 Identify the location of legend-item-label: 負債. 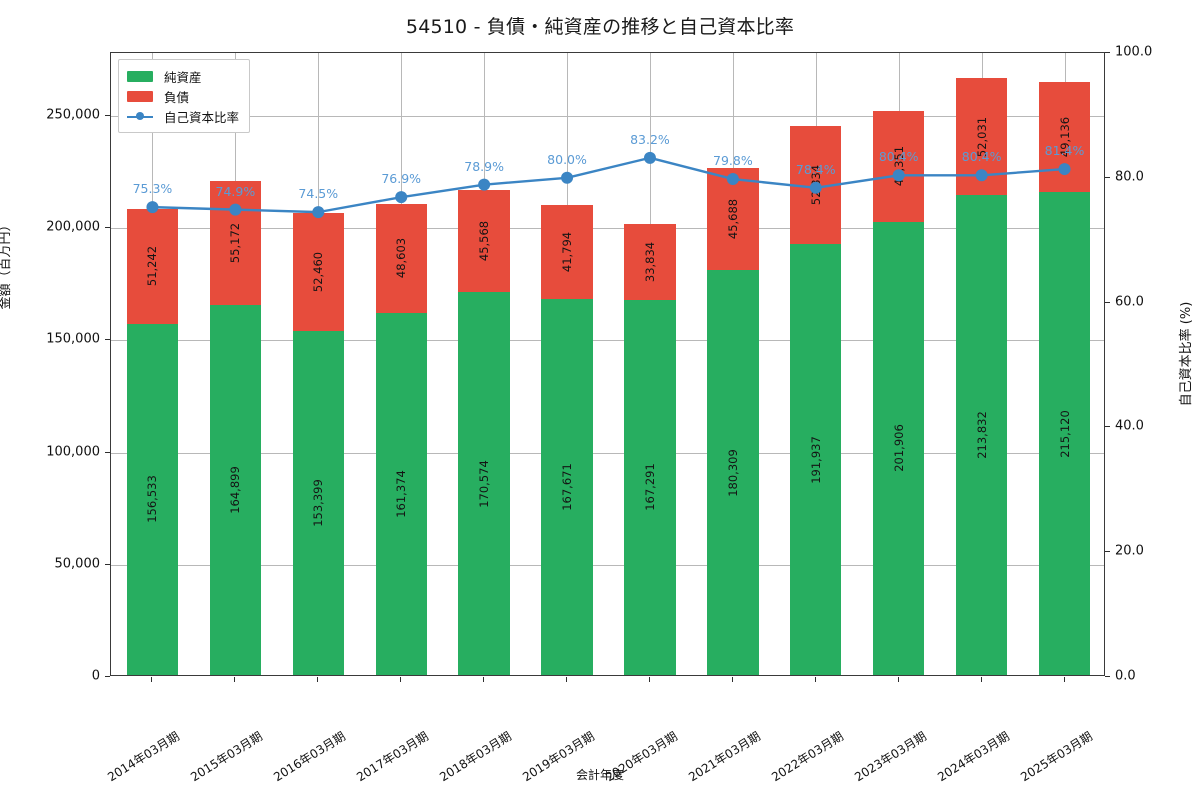
(177, 97).